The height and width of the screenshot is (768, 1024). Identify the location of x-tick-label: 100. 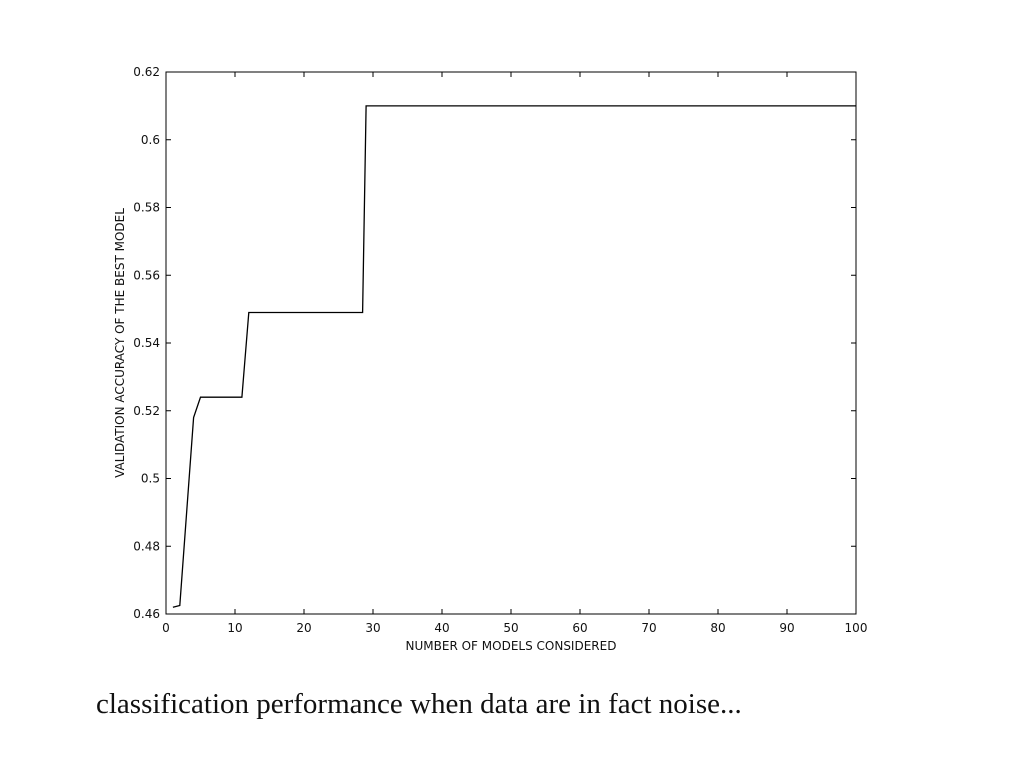
(856, 628).